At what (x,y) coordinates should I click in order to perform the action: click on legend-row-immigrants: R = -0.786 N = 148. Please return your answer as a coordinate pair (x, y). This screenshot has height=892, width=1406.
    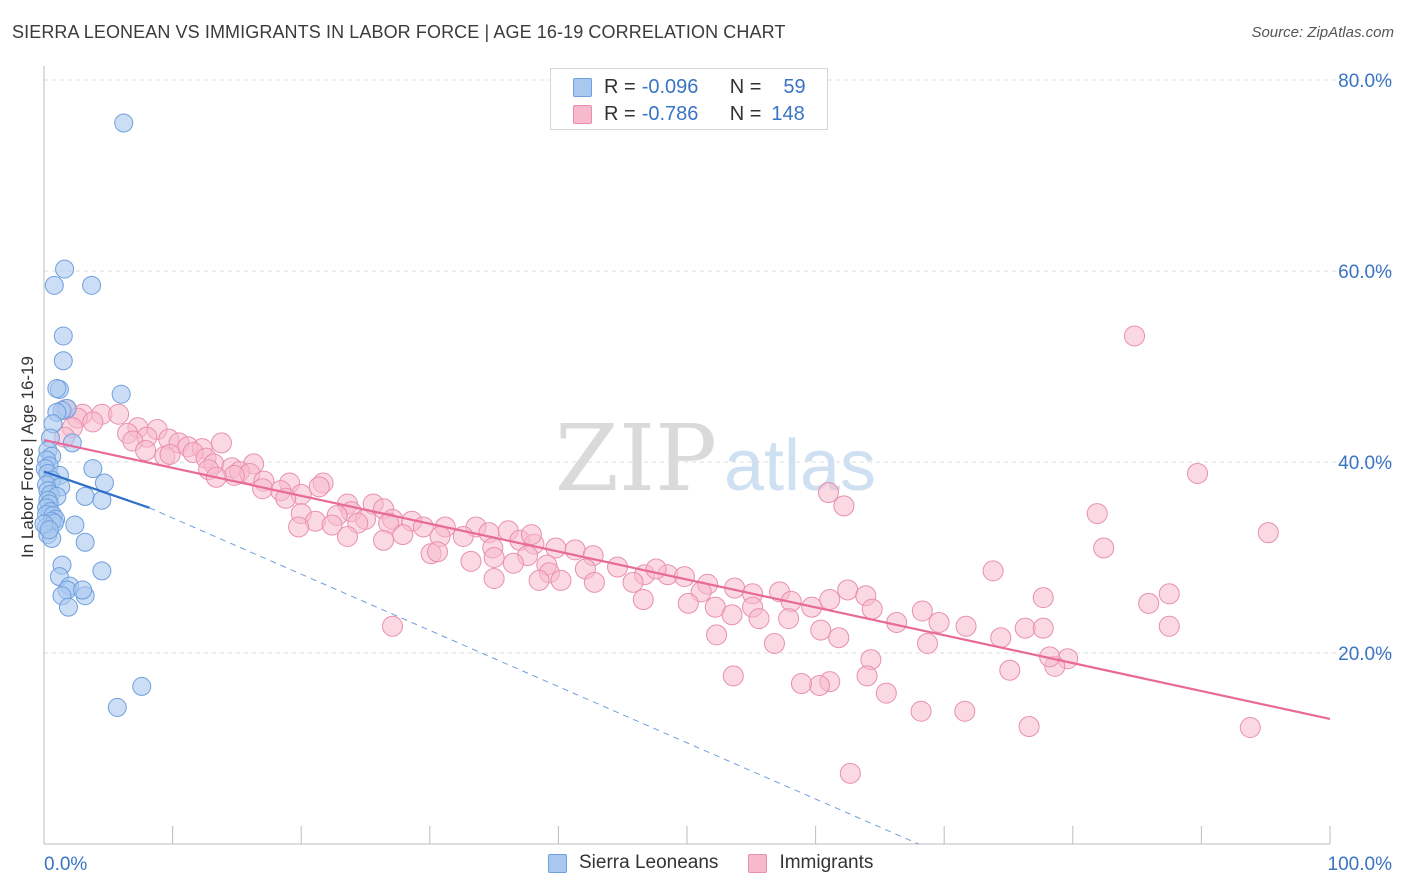
    Looking at the image, I should click on (689, 114).